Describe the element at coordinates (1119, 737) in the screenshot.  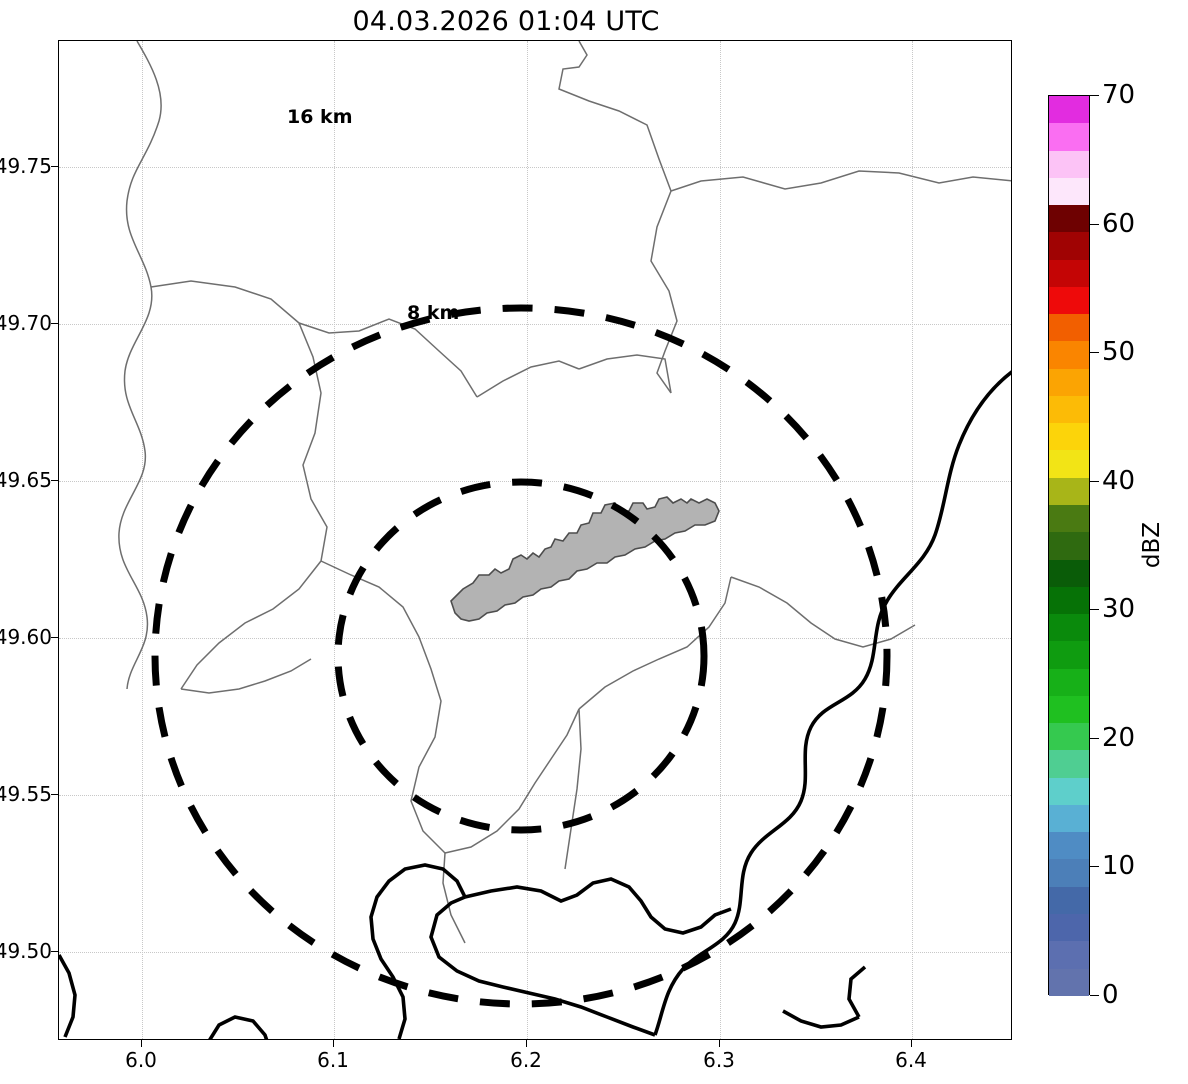
I see `colorbar-tick-label: 20` at that location.